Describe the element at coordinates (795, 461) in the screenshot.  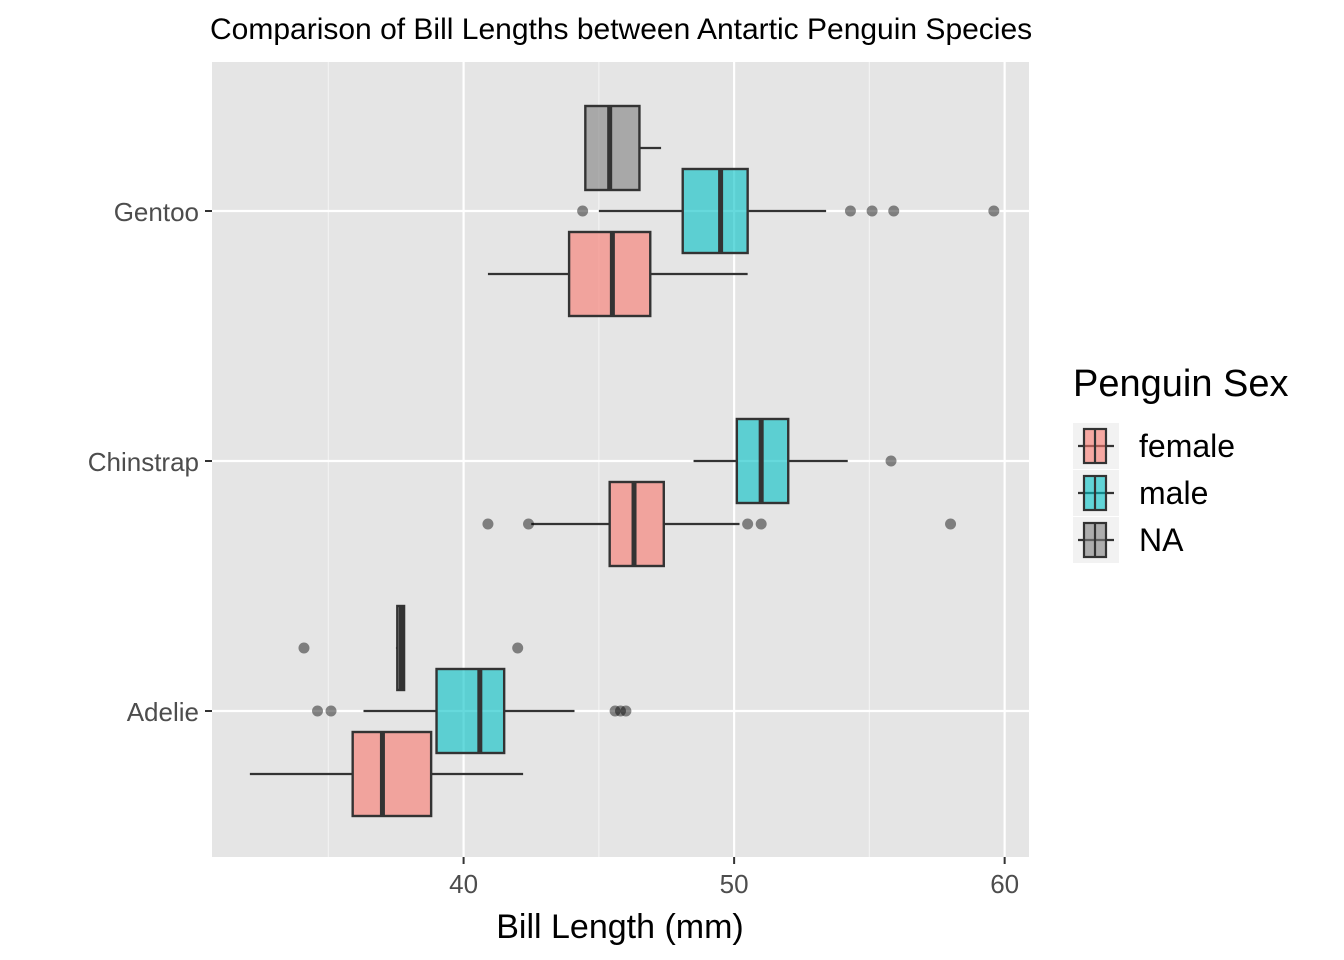
I see `box-chinstrap-male` at that location.